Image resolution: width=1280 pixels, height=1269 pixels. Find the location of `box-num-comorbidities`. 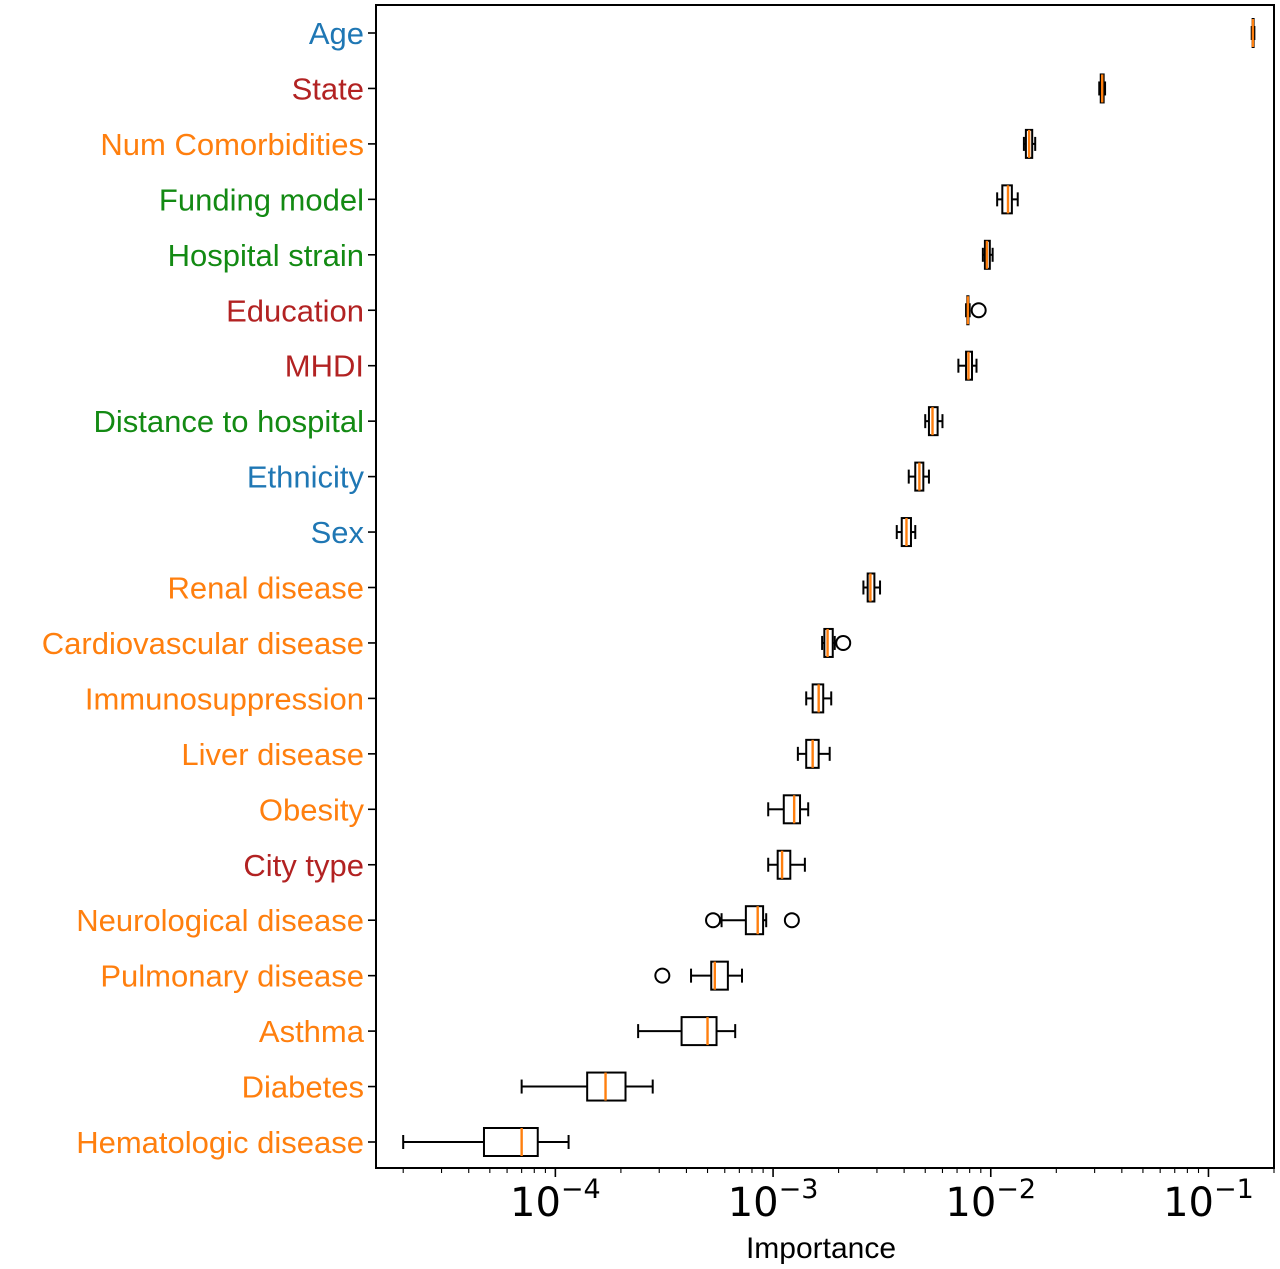

box-num-comorbidities is located at coordinates (1029, 143).